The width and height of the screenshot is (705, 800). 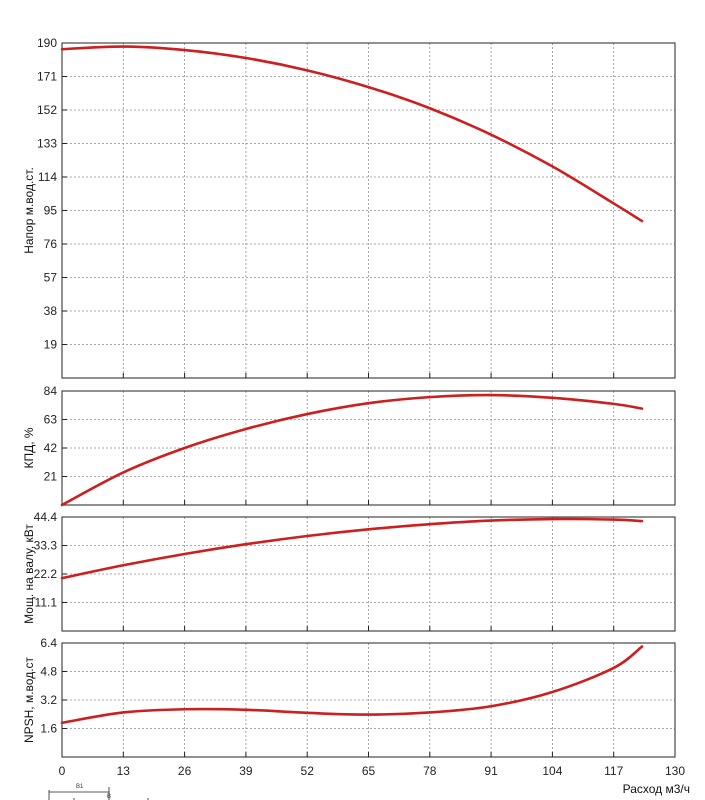 What do you see at coordinates (430, 771) in the screenshot?
I see `x-tick-label: 78` at bounding box center [430, 771].